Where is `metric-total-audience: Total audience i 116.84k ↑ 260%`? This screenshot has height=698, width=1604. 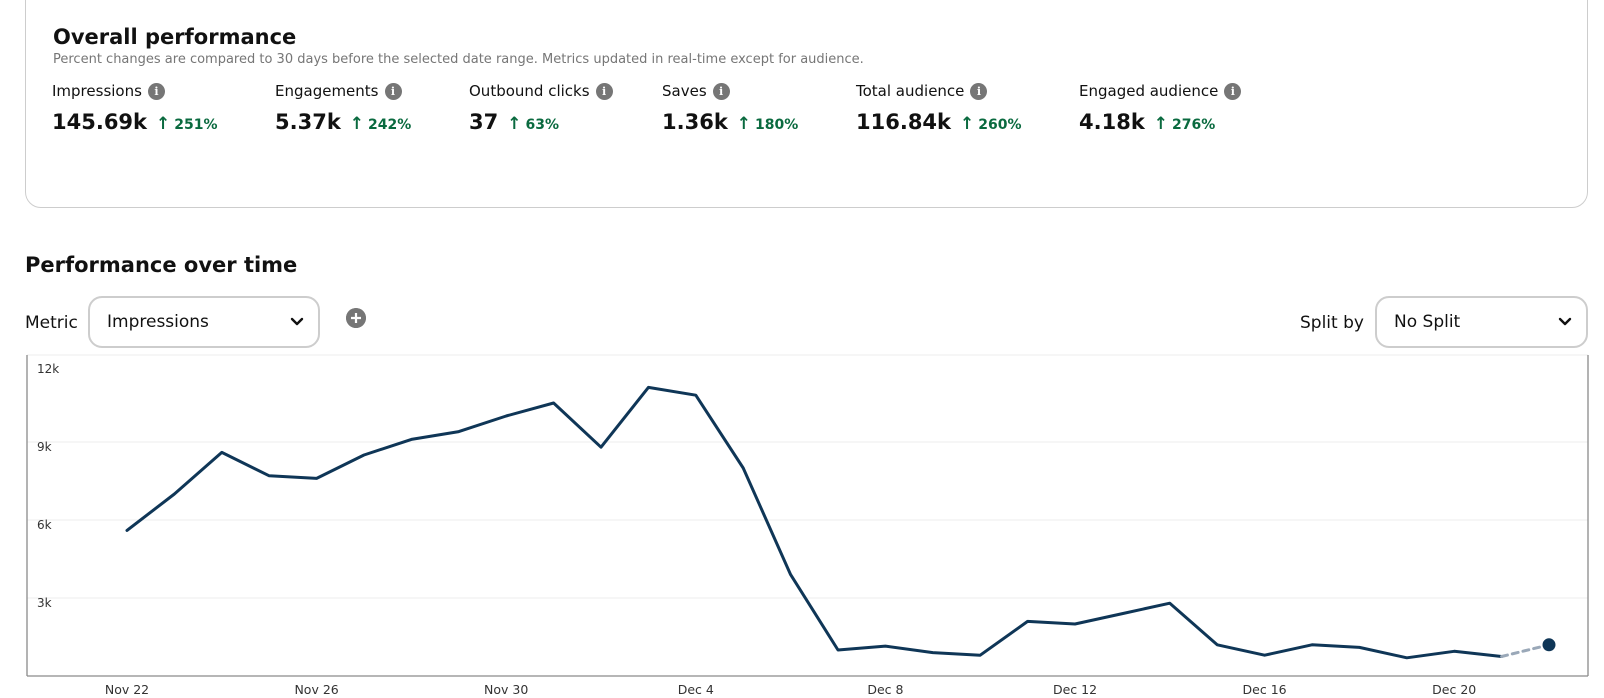 metric-total-audience: Total audience i 116.84k ↑ 260% is located at coordinates (939, 107).